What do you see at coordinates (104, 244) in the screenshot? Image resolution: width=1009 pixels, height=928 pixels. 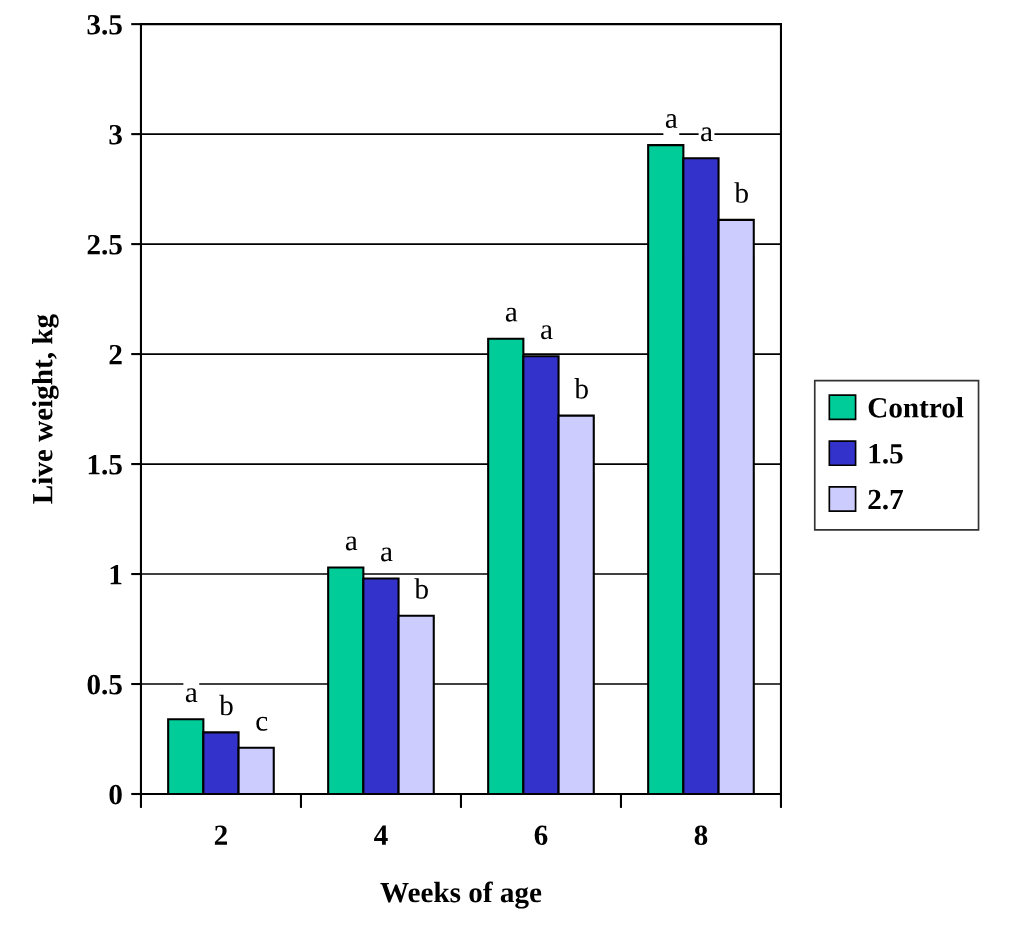 I see `y-tick-label: 2.5` at bounding box center [104, 244].